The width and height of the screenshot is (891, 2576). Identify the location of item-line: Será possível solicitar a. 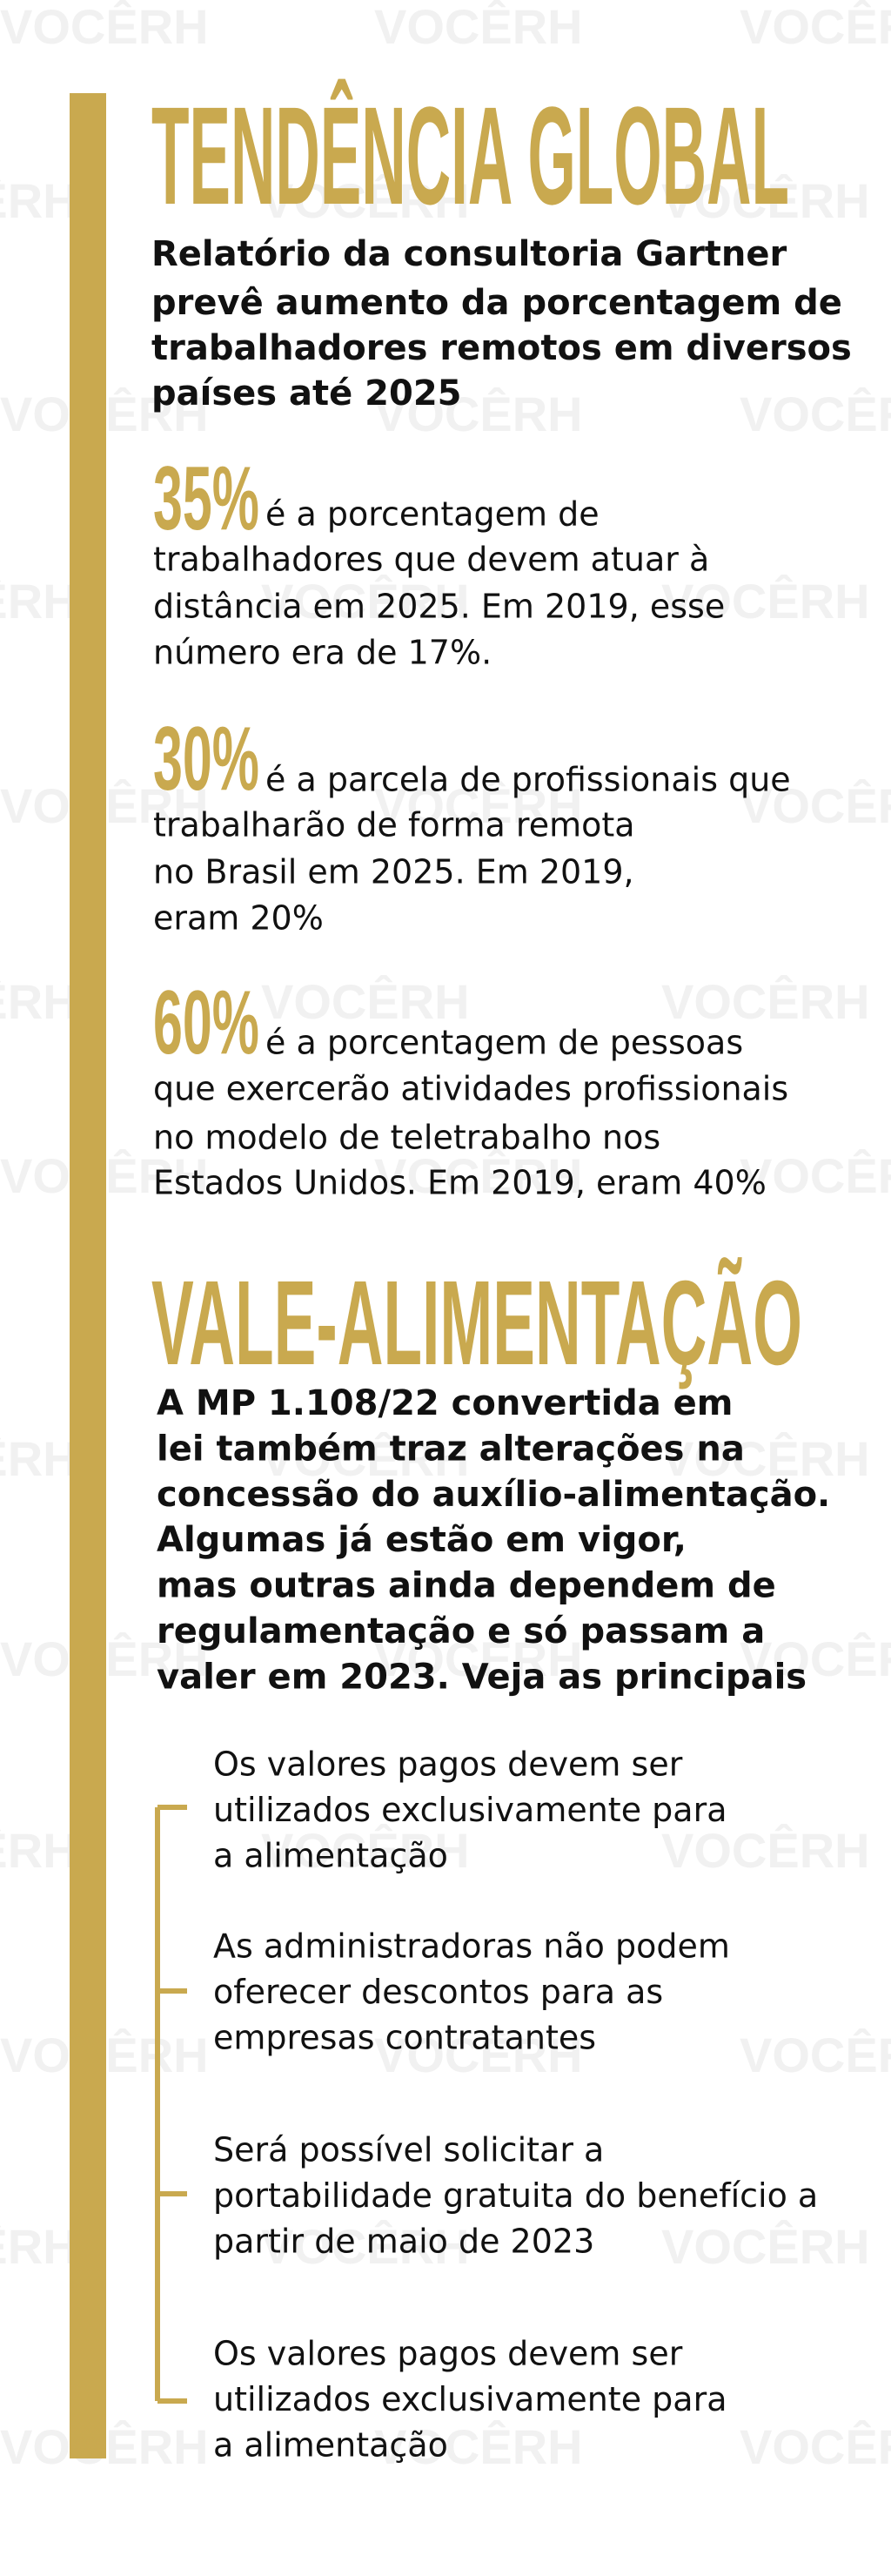
(408, 2150).